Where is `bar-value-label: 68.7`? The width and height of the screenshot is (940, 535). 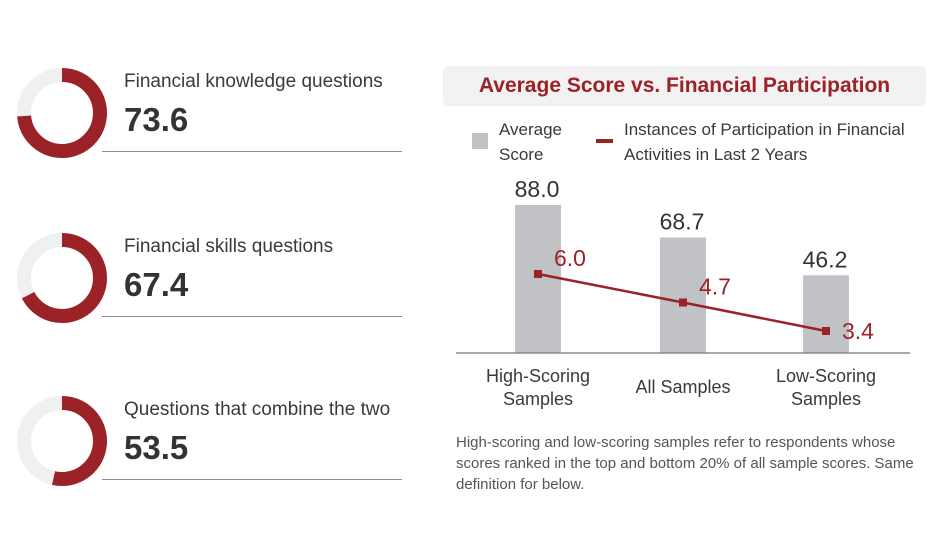
bar-value-label: 68.7 is located at coordinates (682, 221).